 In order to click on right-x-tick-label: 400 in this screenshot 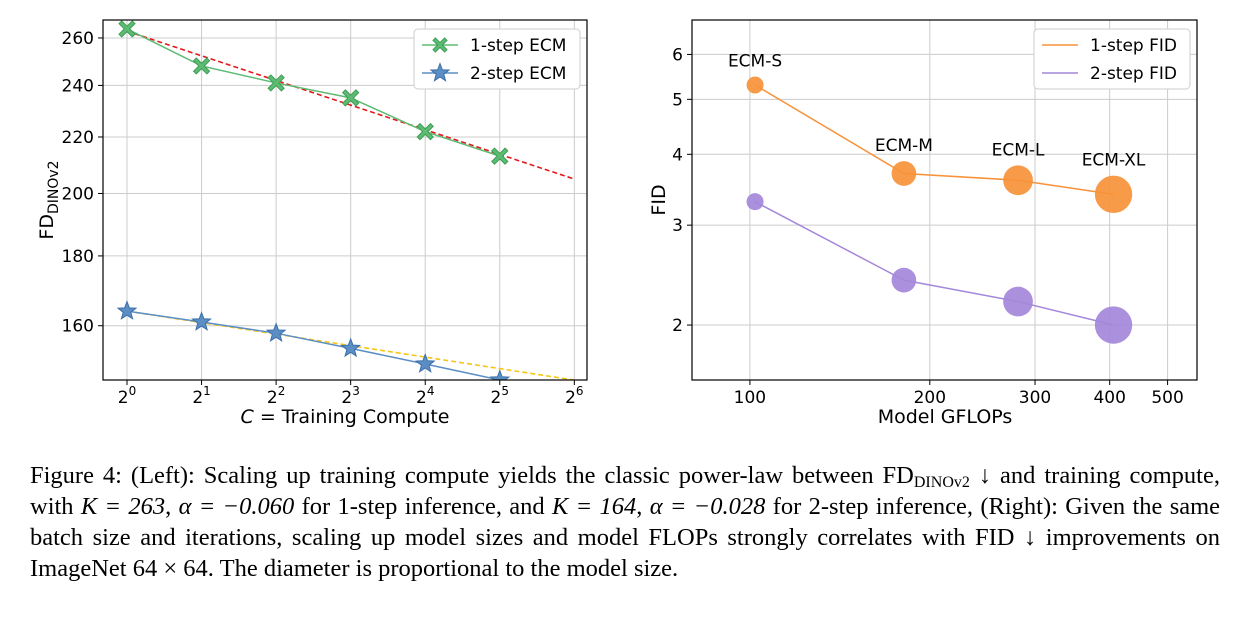, I will do `click(1109, 398)`.